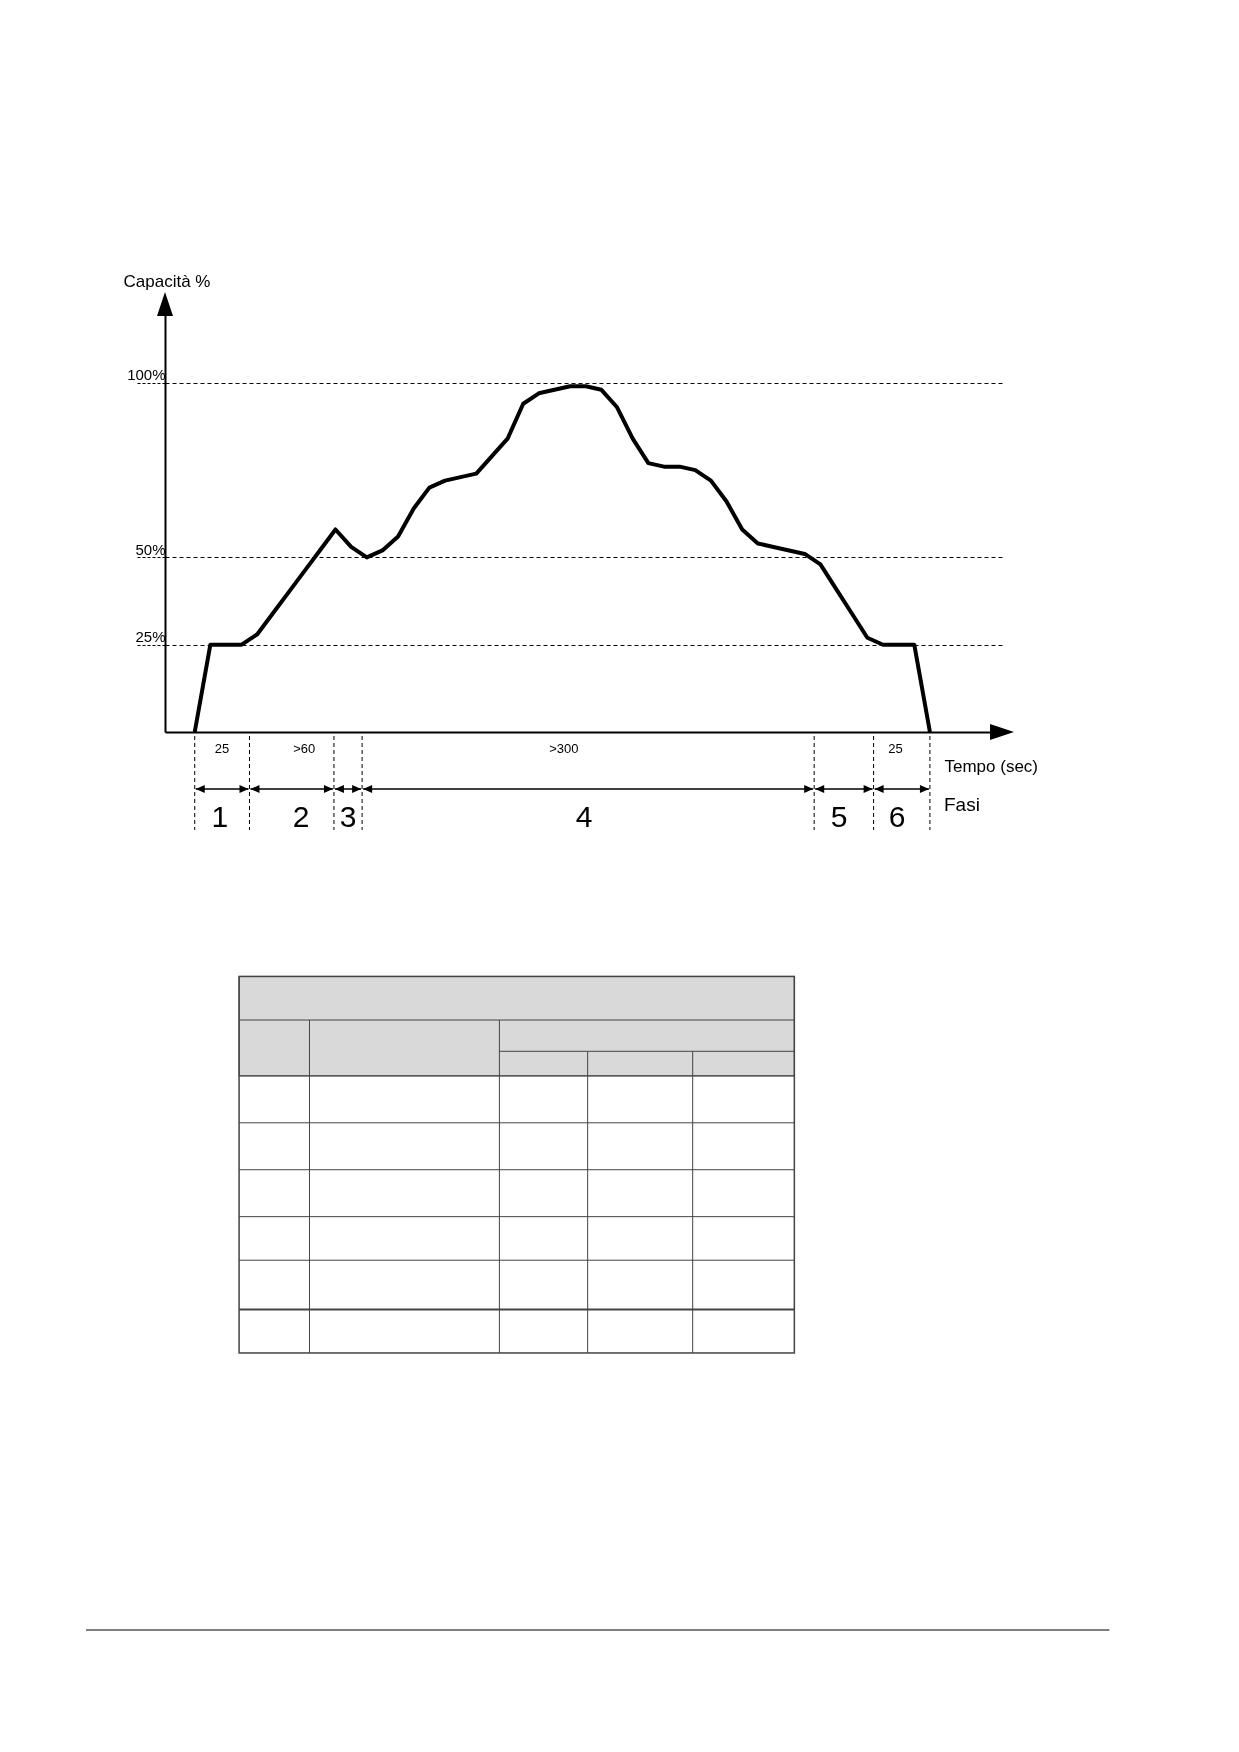 The height and width of the screenshot is (1752, 1239). Describe the element at coordinates (564, 748) in the screenshot. I see `text: >300` at that location.